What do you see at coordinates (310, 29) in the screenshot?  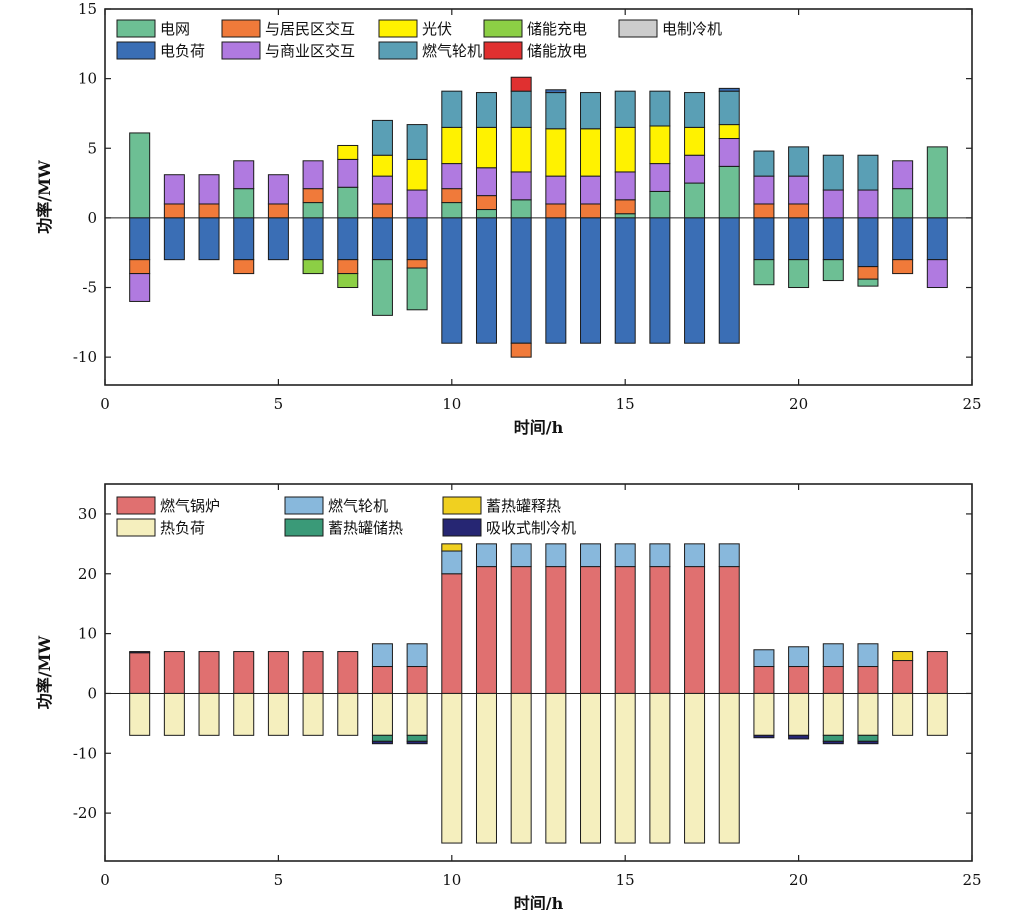 I see `legend-label: 与居民区交互` at bounding box center [310, 29].